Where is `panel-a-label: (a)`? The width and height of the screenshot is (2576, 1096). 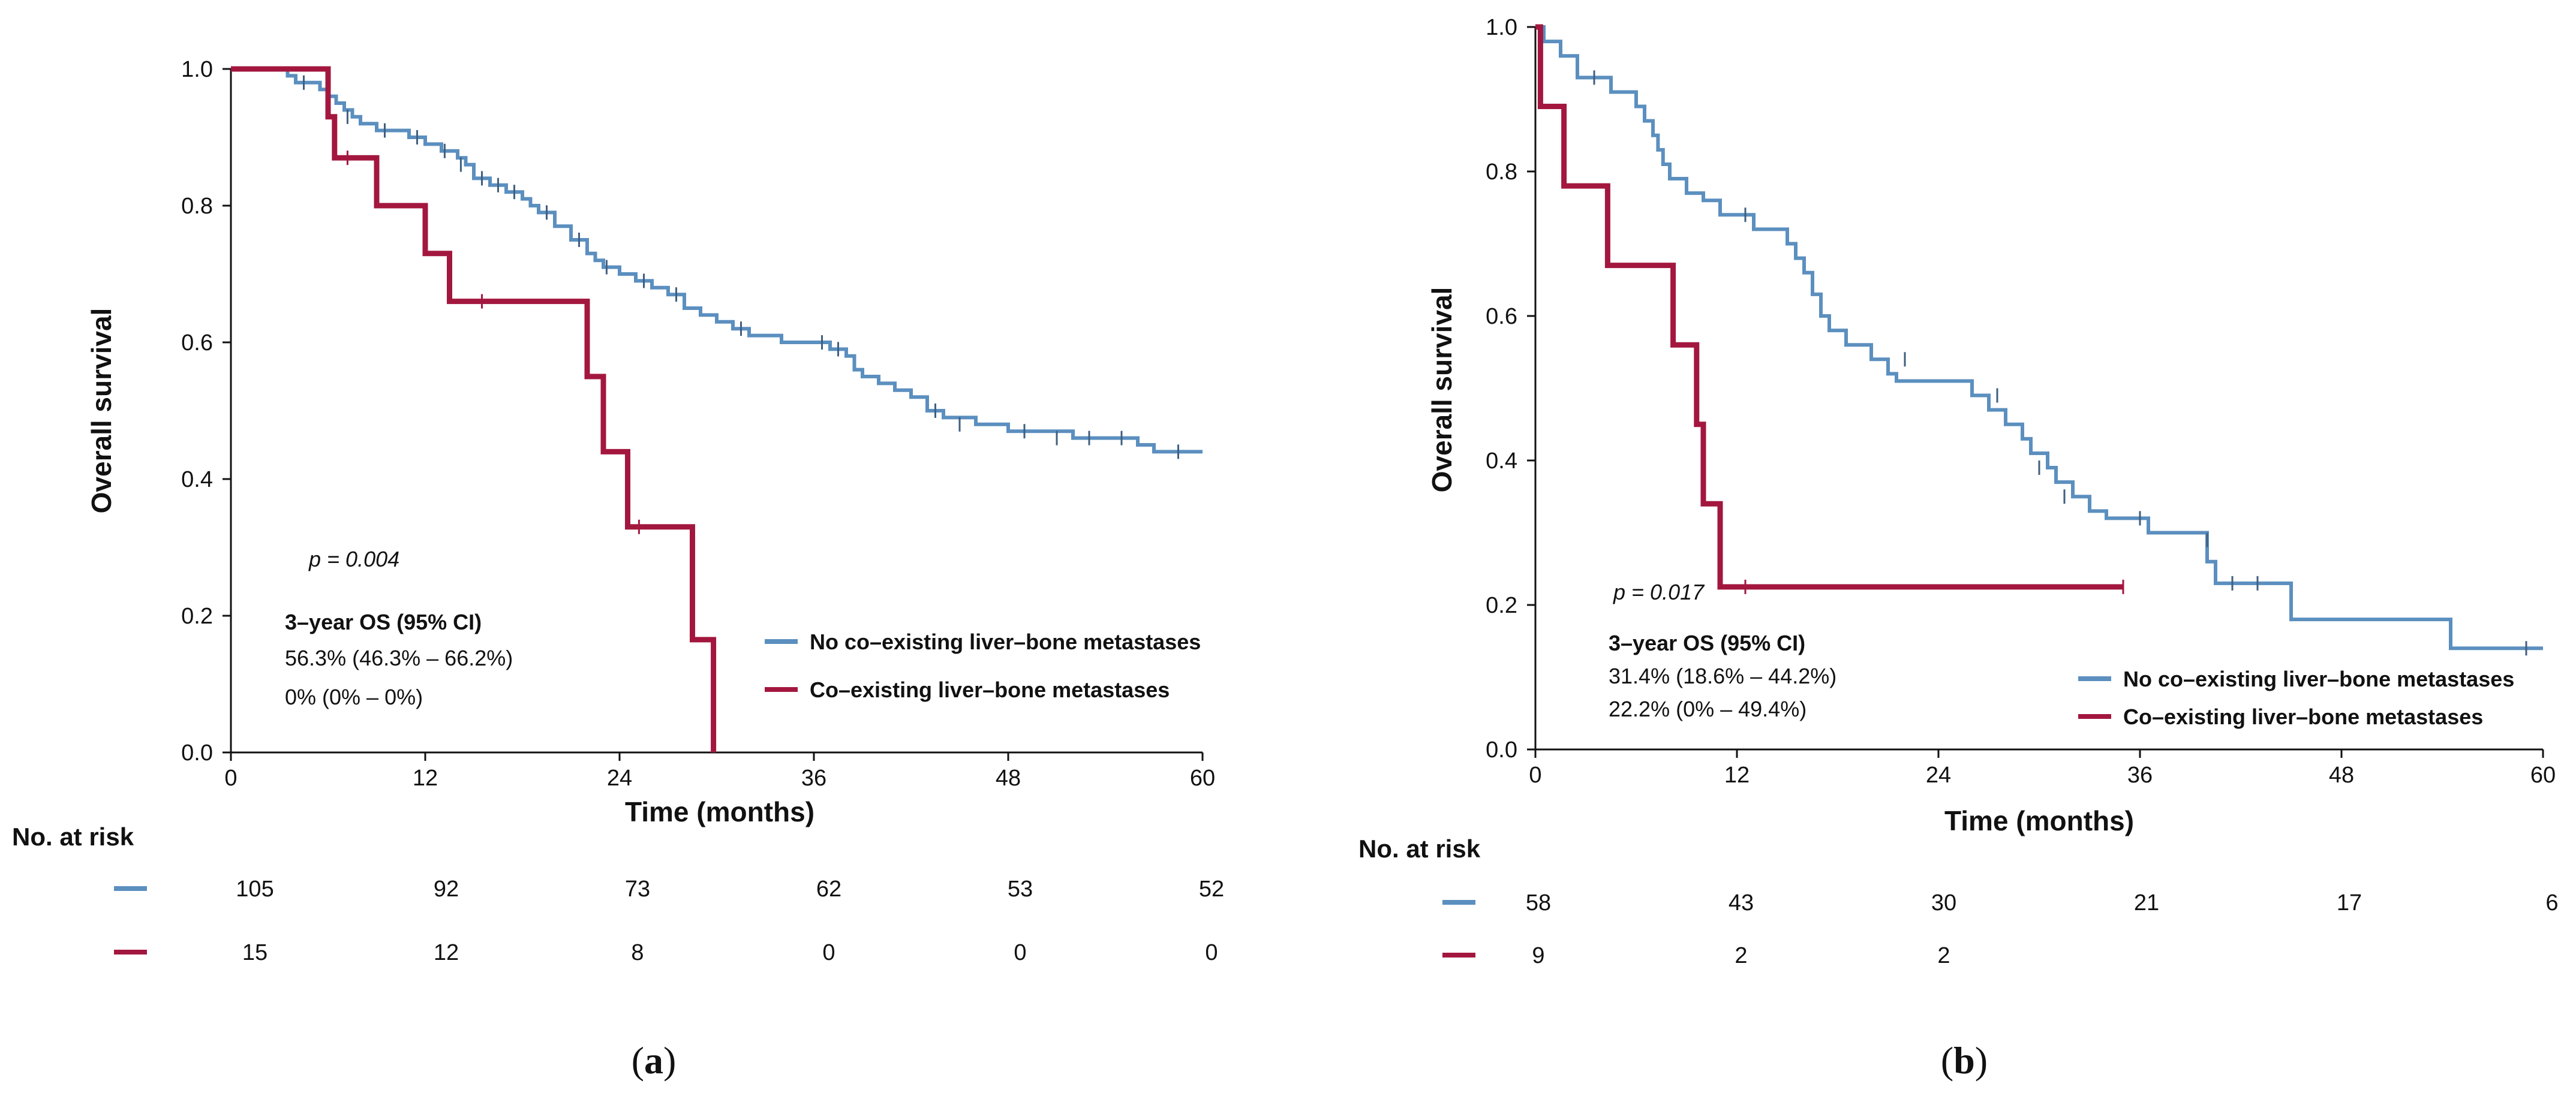
panel-a-label: (a) is located at coordinates (655, 1060).